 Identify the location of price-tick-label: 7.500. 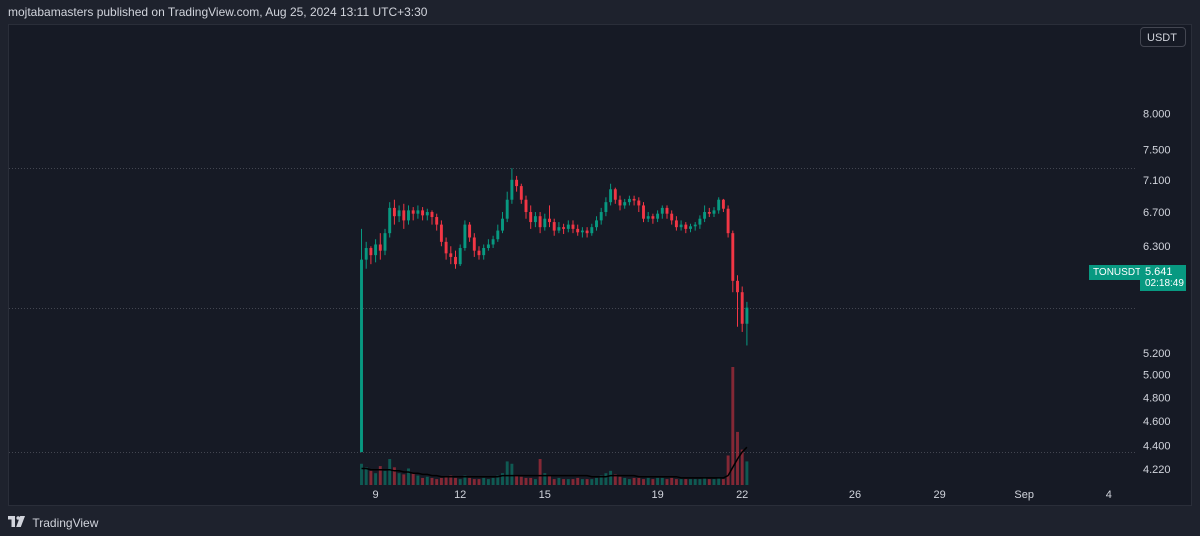
(1157, 150).